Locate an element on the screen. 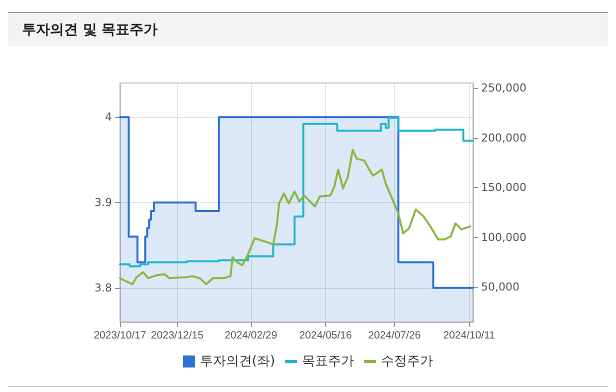  x-tick-label: 2024/07/26 is located at coordinates (394, 336).